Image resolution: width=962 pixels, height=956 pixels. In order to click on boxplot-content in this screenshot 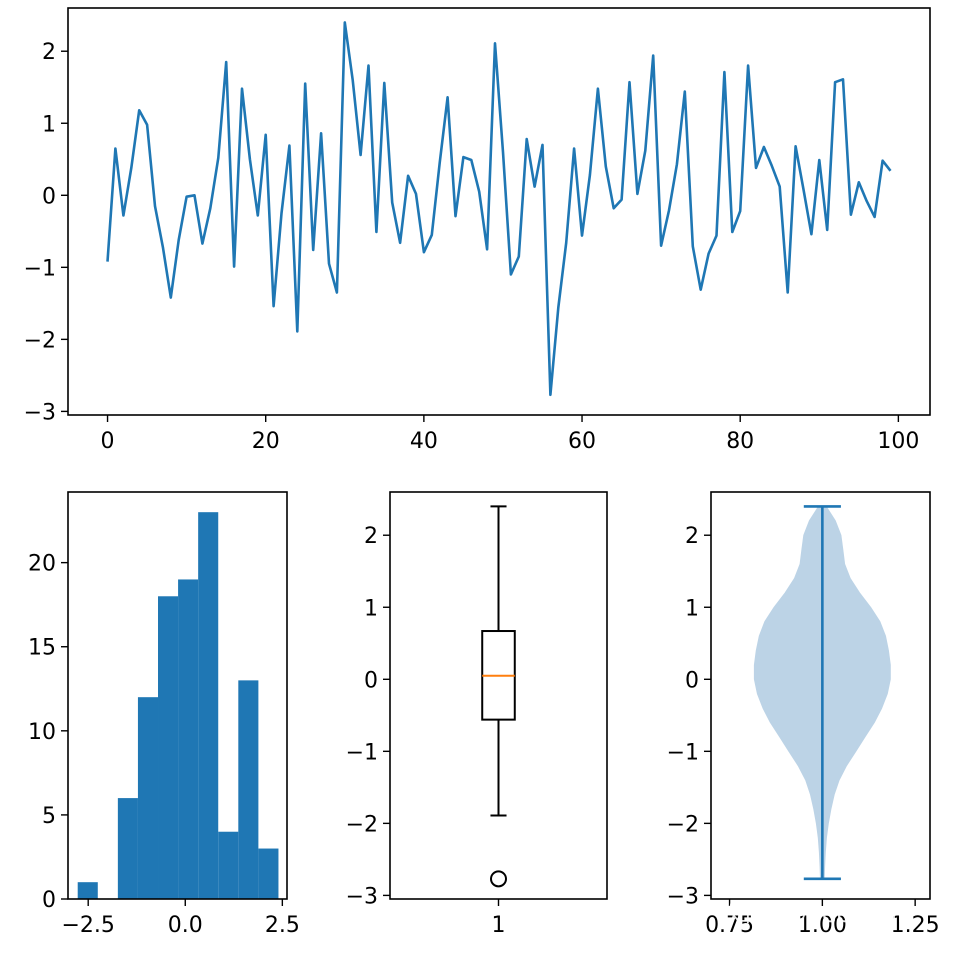, I will do `click(498, 696)`.